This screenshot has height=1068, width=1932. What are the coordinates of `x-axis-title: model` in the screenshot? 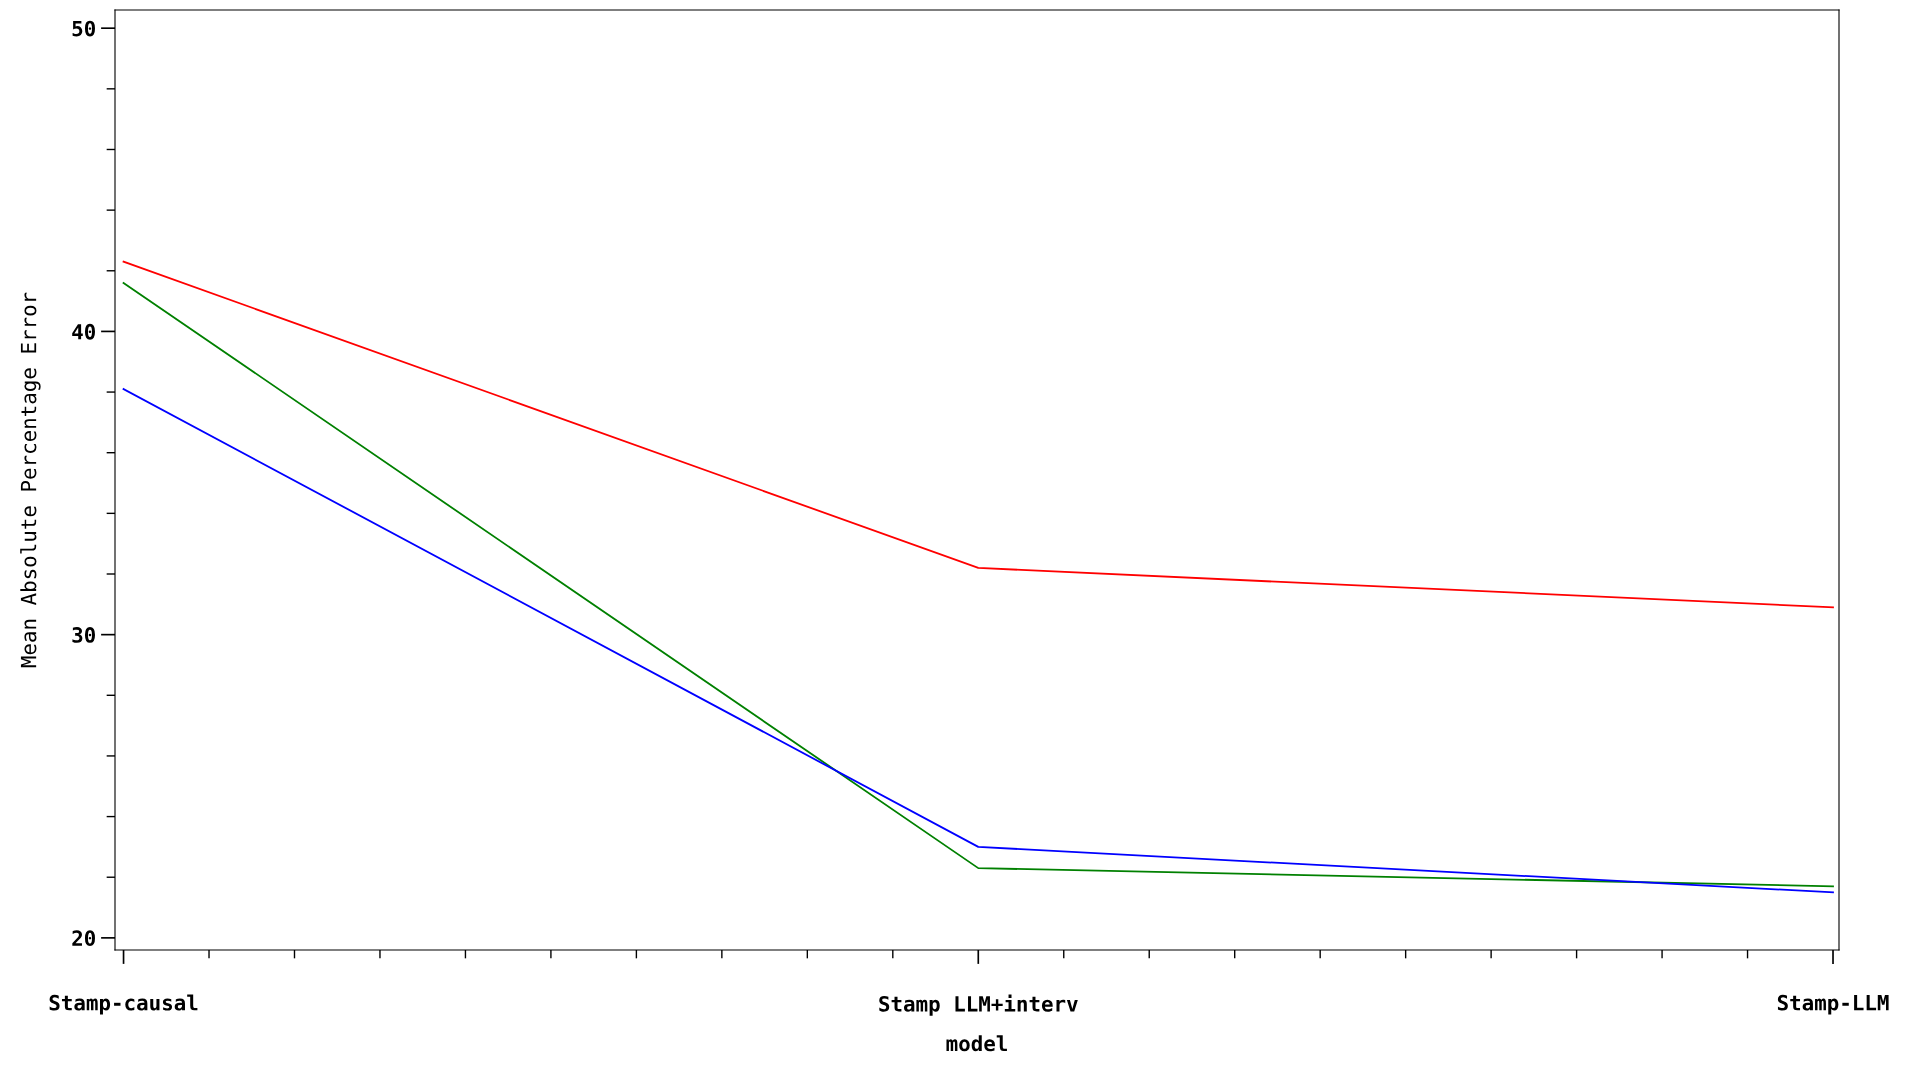 It's located at (976, 1043).